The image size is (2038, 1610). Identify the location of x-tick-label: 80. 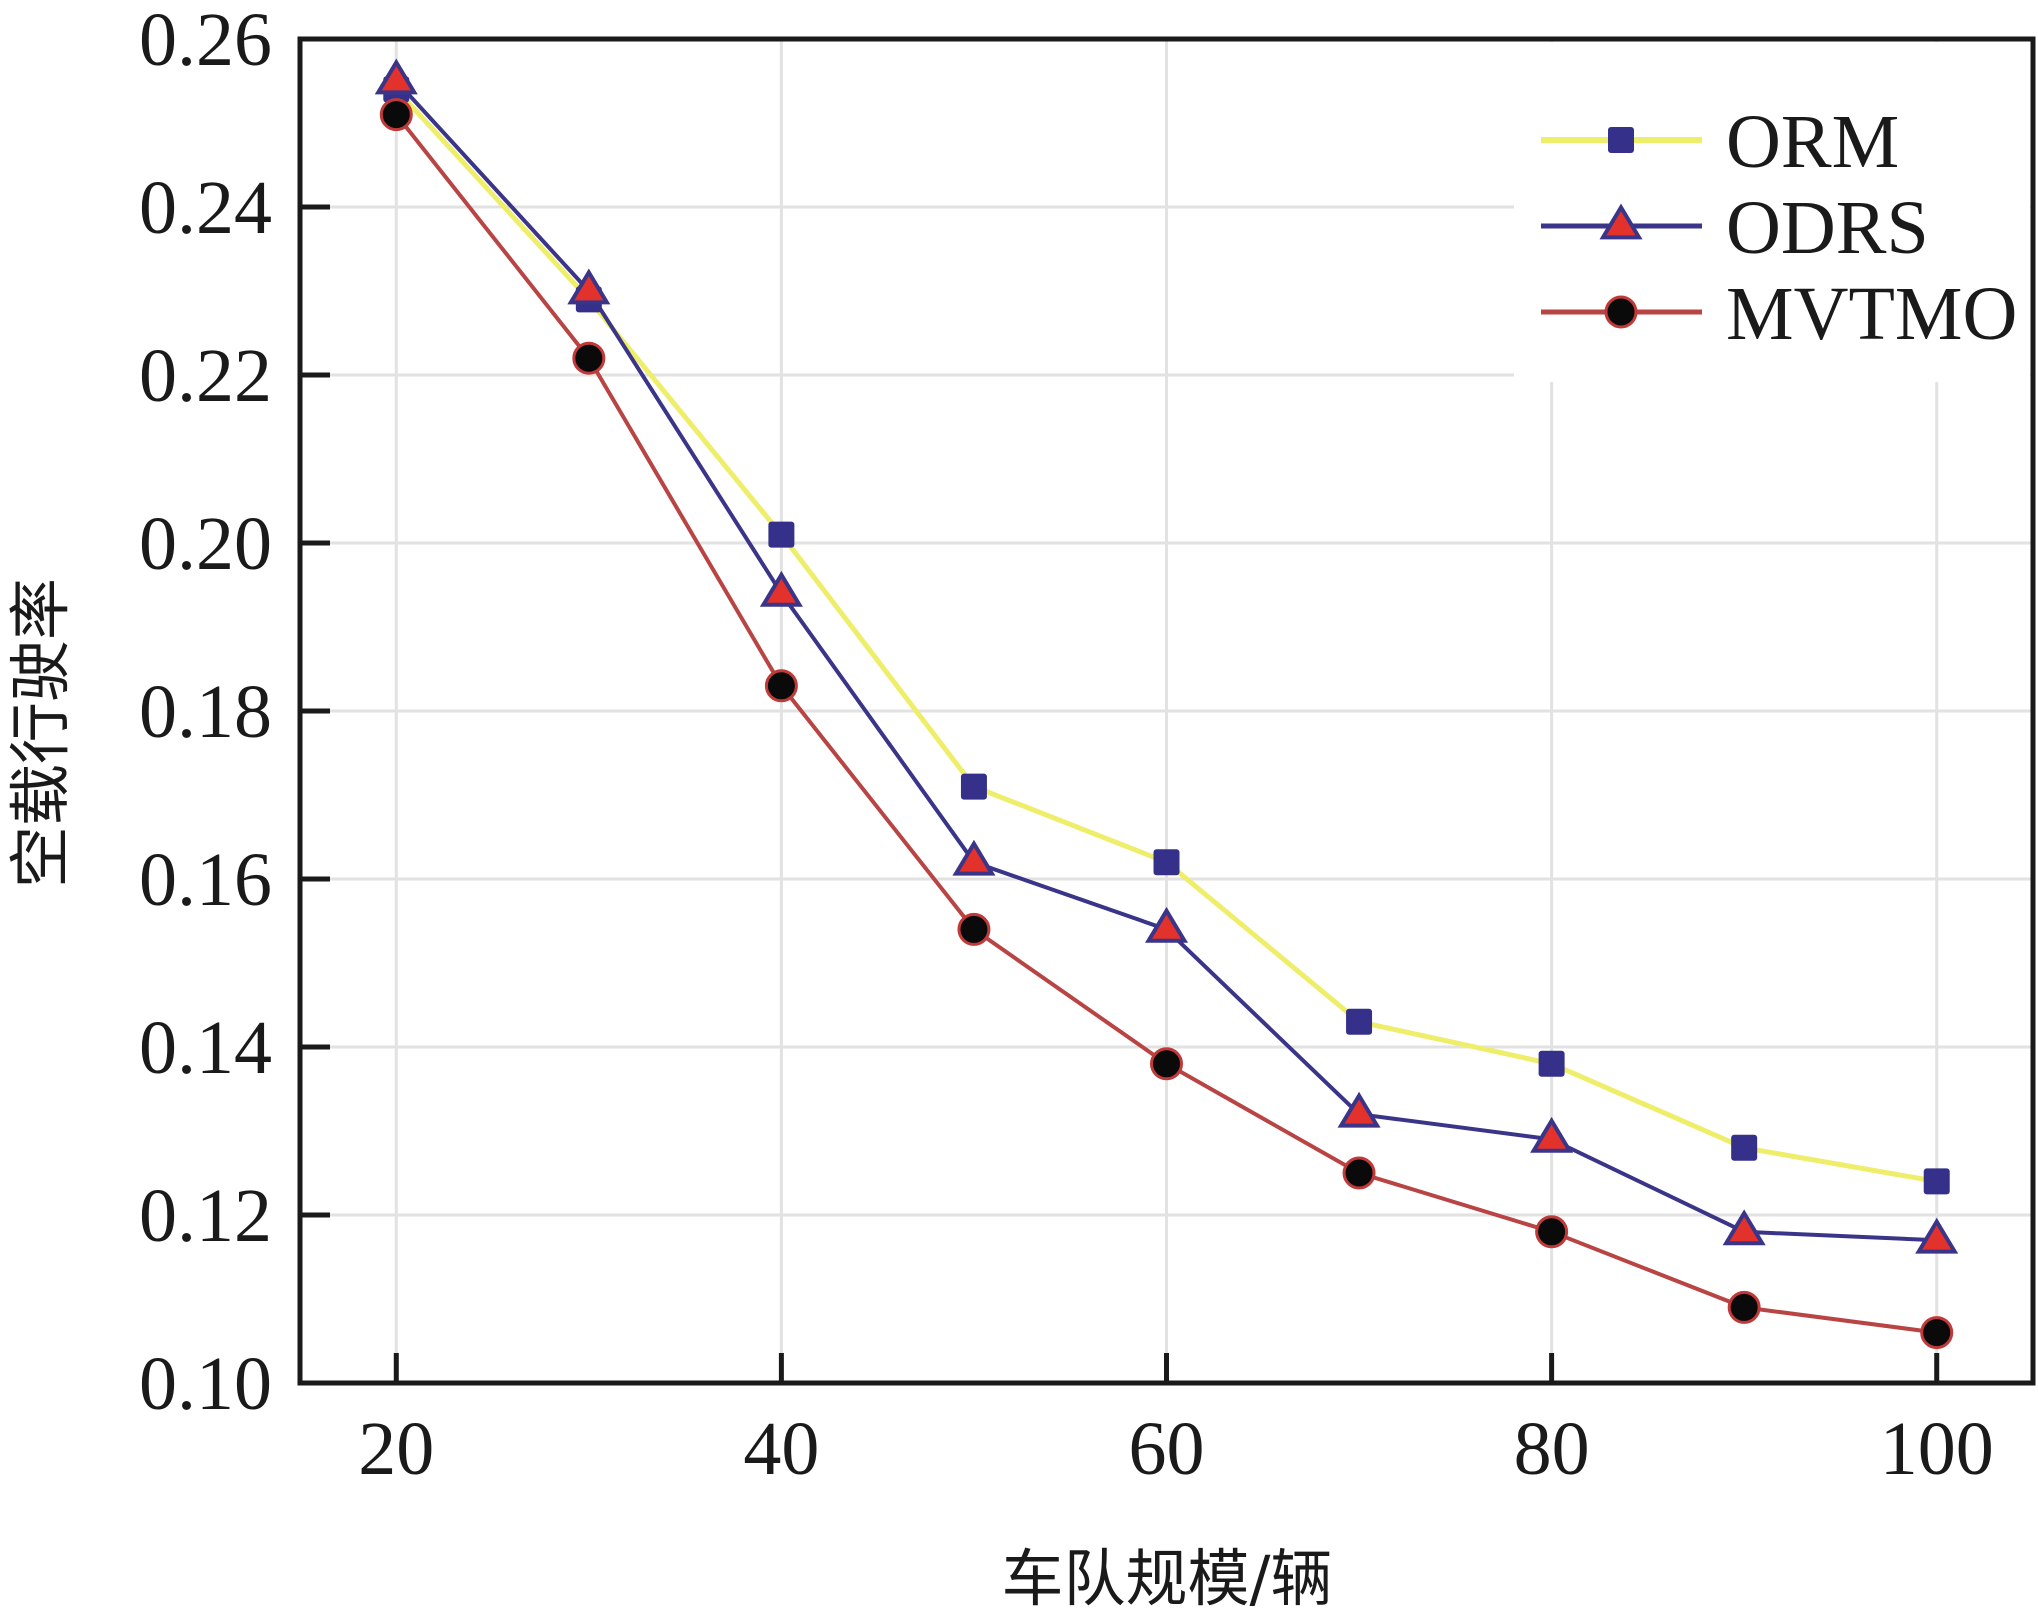
(1552, 1449).